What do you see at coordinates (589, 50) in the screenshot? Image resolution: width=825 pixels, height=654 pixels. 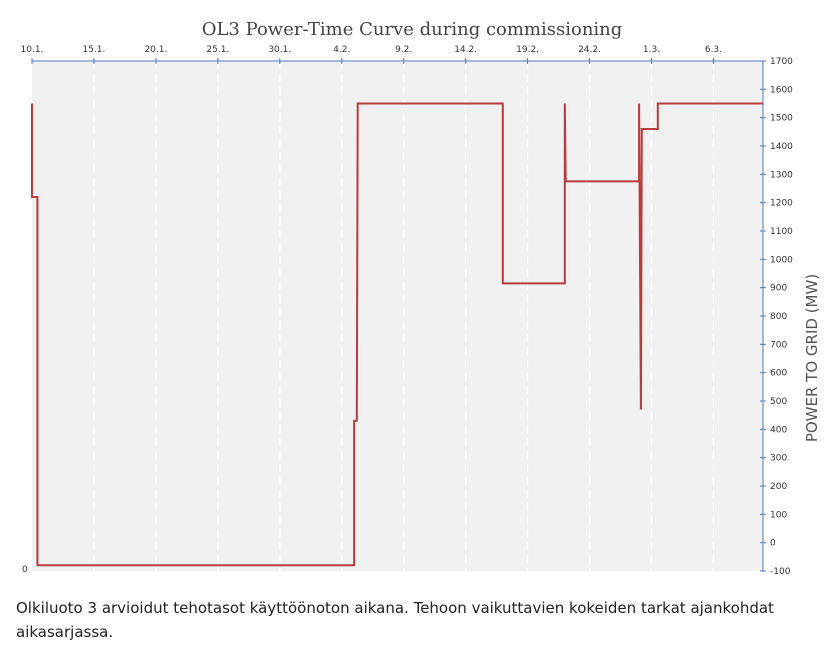 I see `x-tick-label: 24.2.` at bounding box center [589, 50].